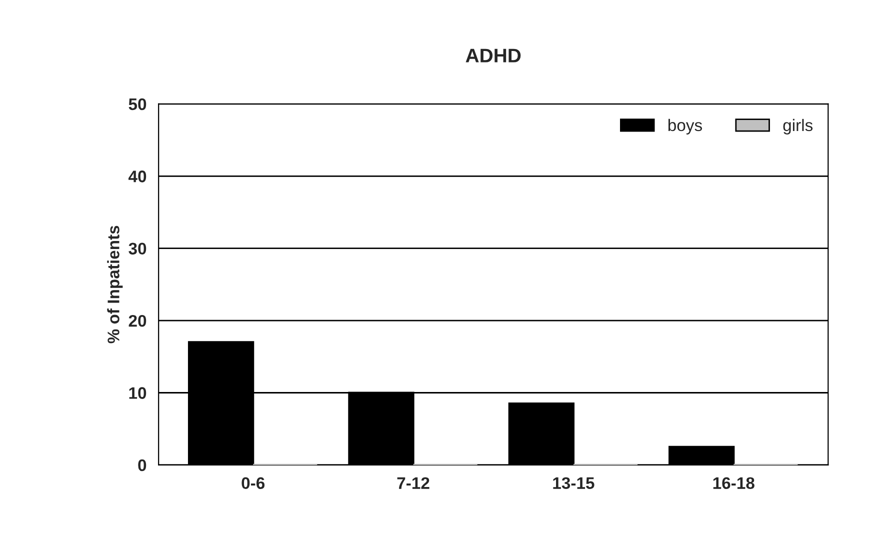 The width and height of the screenshot is (881, 547). I want to click on y-tick-label: 40, so click(137, 176).